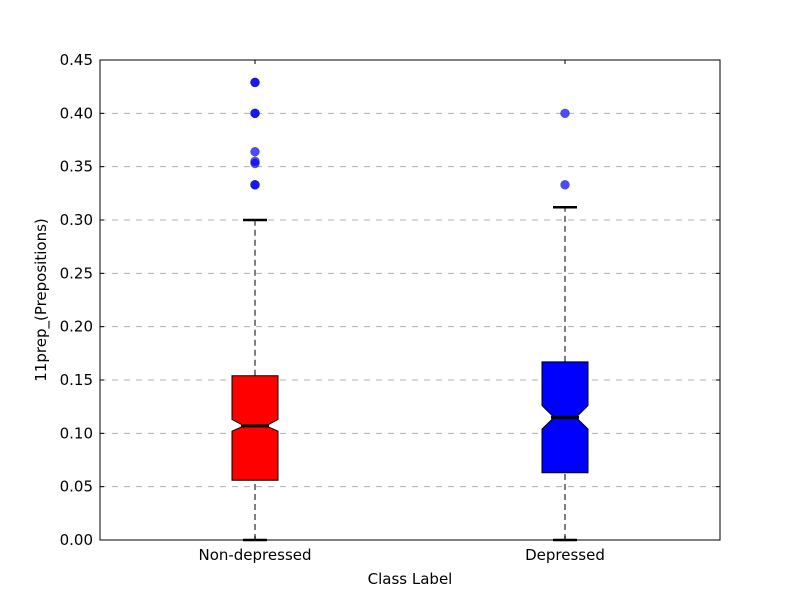 The image size is (800, 600). Describe the element at coordinates (76, 327) in the screenshot. I see `y-tick-label: 0.20` at that location.